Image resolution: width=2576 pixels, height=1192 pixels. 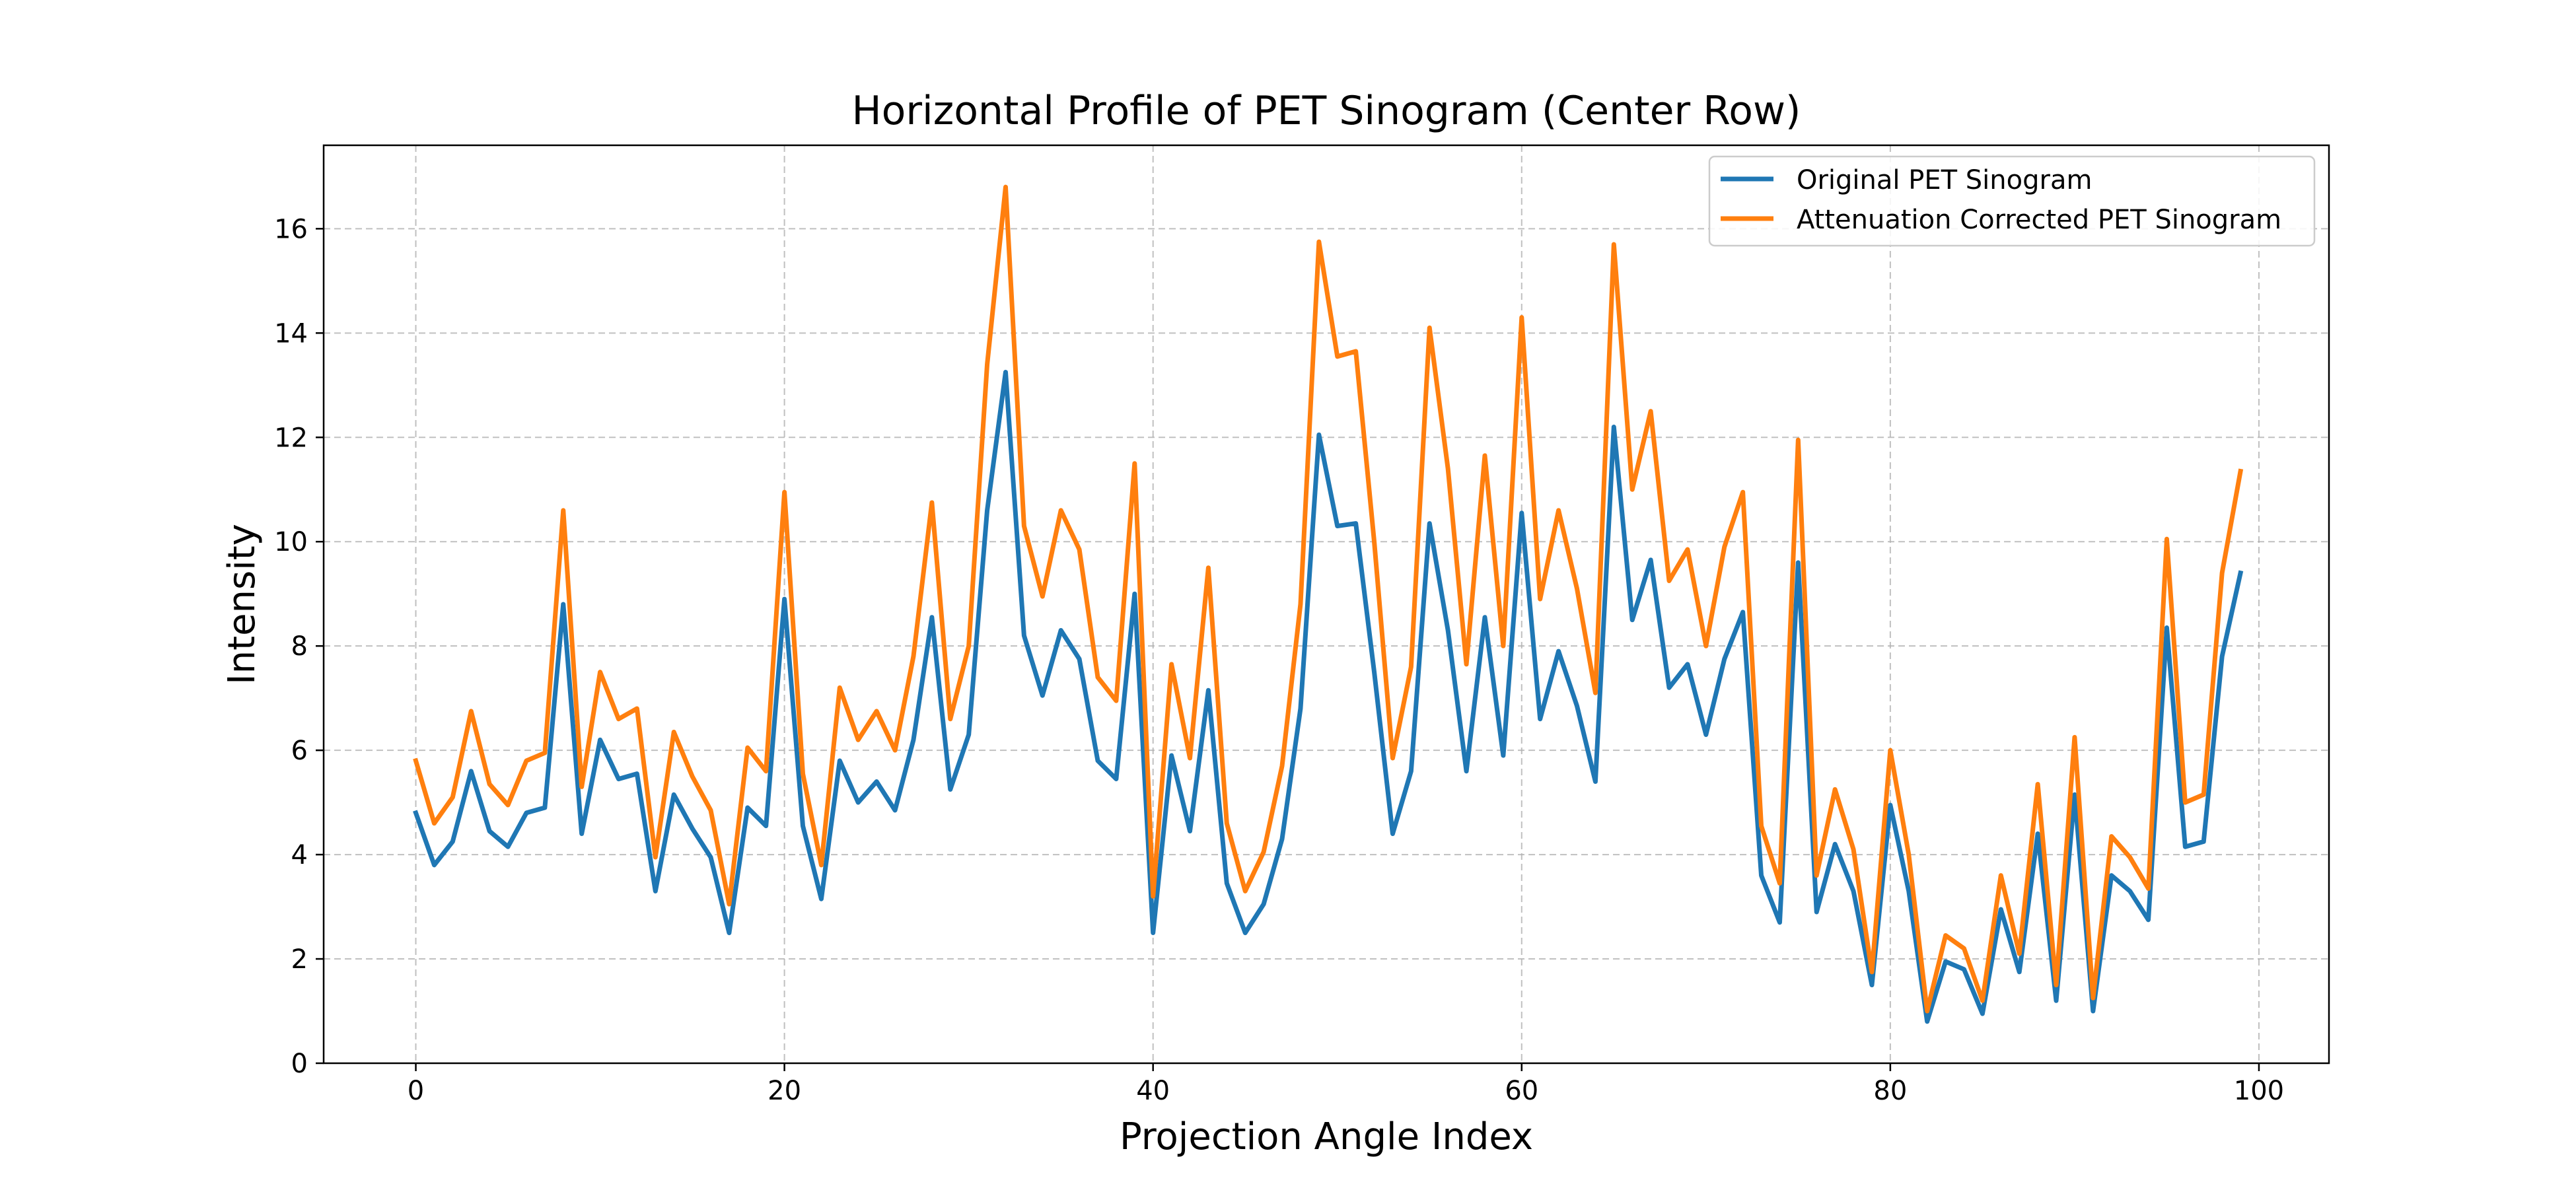 I want to click on y-tick-label: 6, so click(x=299, y=751).